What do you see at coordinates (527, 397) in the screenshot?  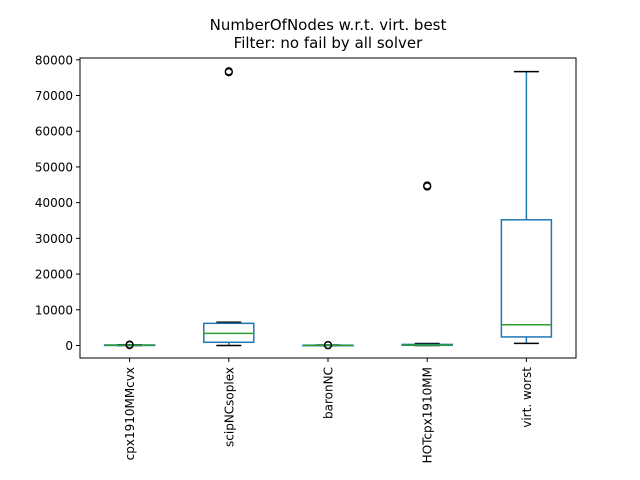 I see `x-tick-label: virt. worst` at bounding box center [527, 397].